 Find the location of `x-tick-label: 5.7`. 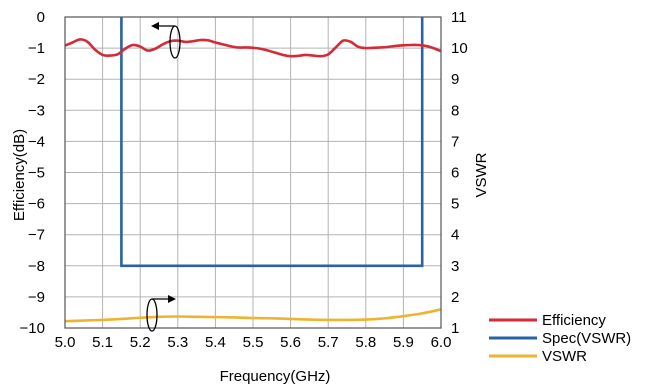

x-tick-label: 5.7 is located at coordinates (328, 342).